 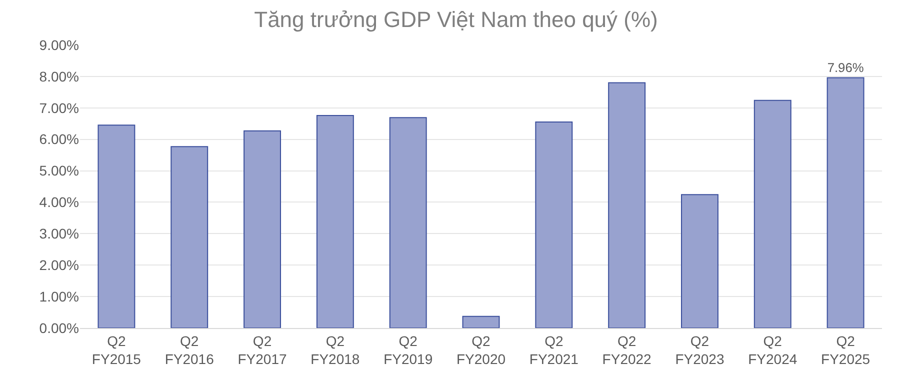 I want to click on y-tick-label: 1.00%, so click(x=59, y=296).